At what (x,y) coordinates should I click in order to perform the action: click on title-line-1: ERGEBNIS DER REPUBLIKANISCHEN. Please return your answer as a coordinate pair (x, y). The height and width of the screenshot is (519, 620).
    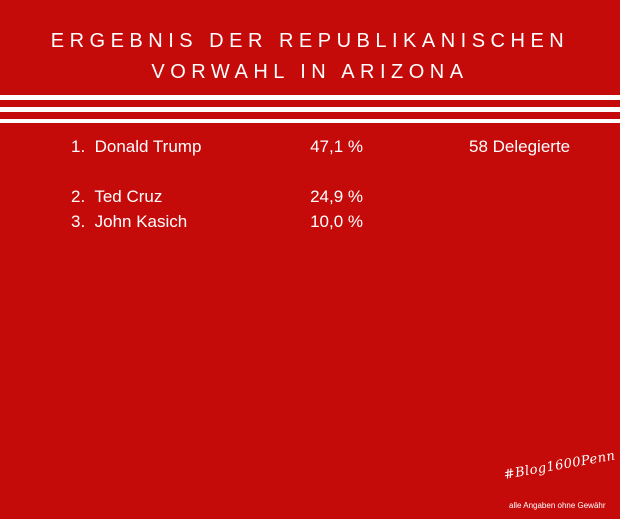
    Looking at the image, I should click on (310, 41).